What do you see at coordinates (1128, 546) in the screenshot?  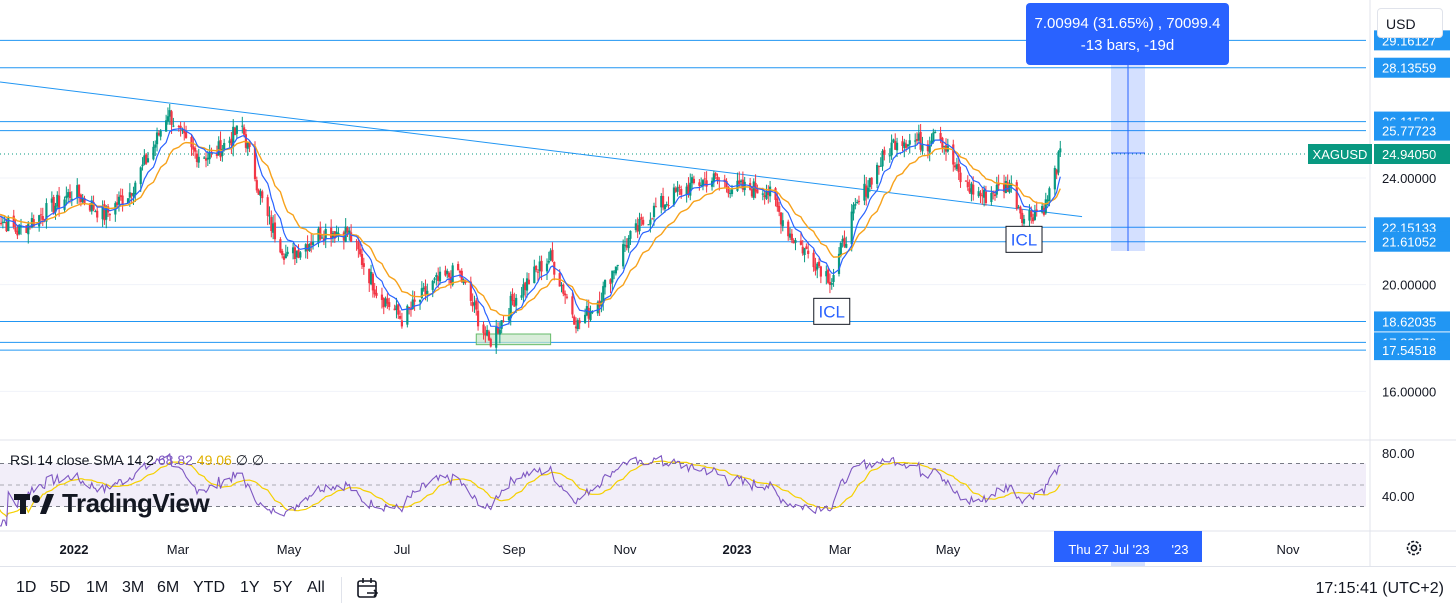 I see `crosshair-time-tag` at bounding box center [1128, 546].